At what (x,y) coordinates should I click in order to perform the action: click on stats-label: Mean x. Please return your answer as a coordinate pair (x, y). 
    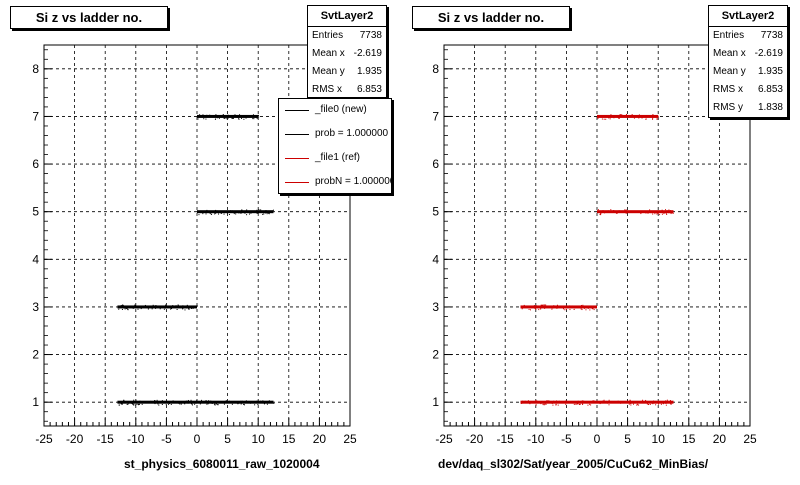
    Looking at the image, I should click on (328, 53).